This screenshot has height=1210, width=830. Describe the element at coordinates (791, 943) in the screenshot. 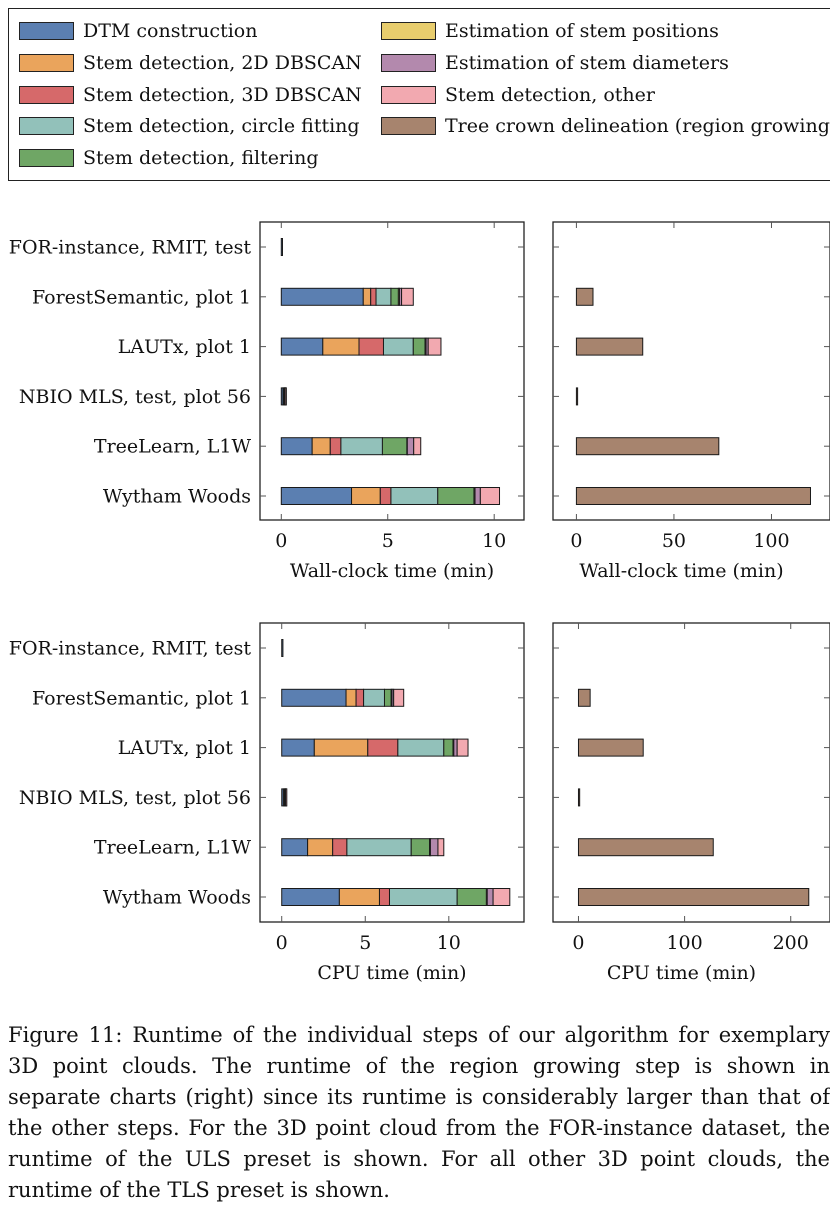

I see `x-tick-label: 200` at that location.